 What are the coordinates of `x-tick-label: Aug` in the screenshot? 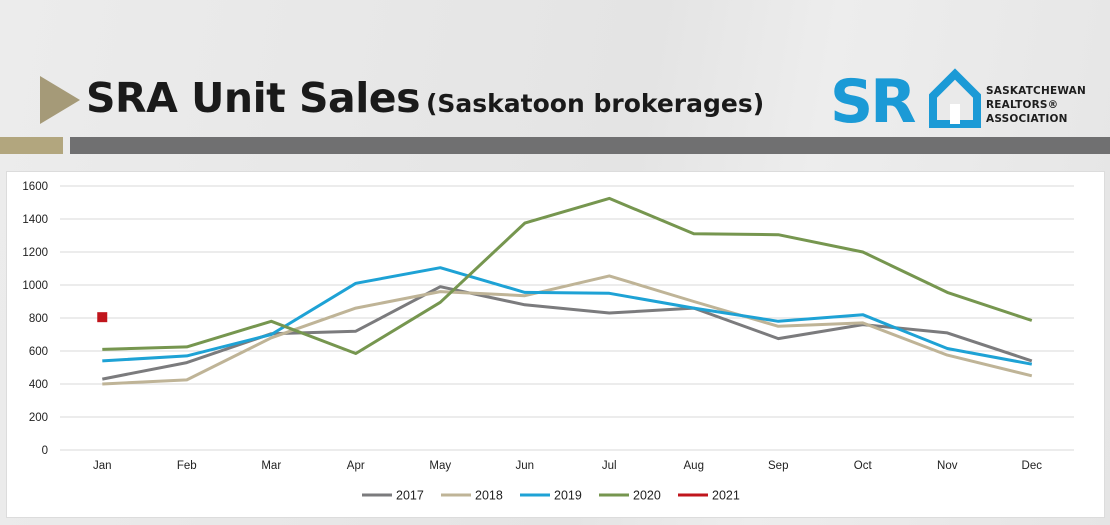 It's located at (694, 466).